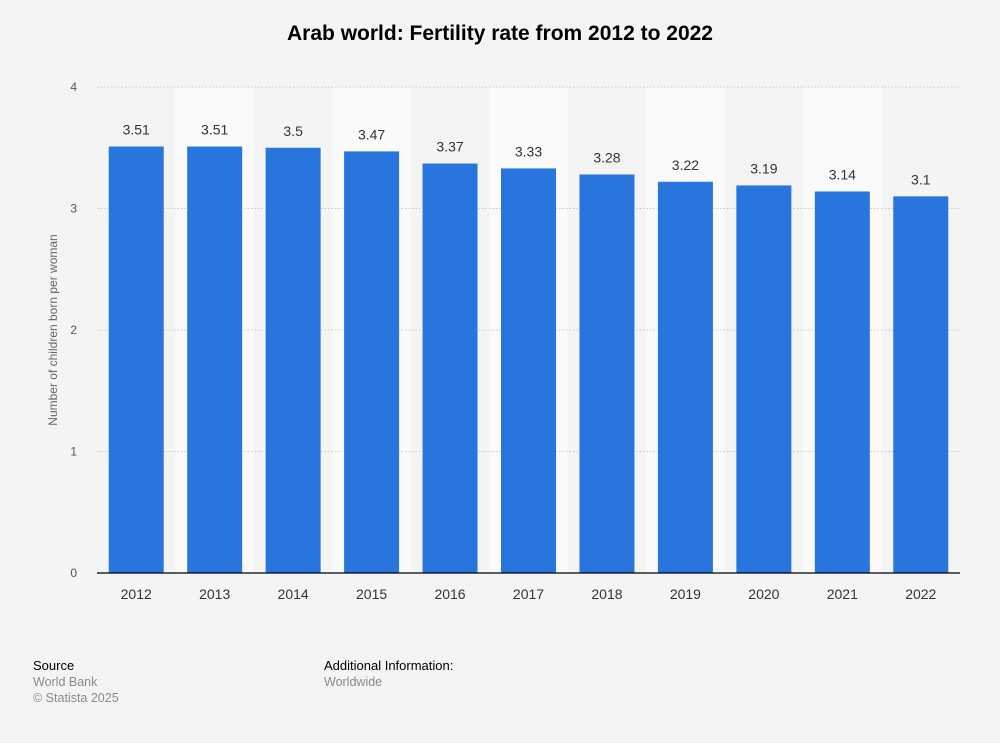  Describe the element at coordinates (842, 174) in the screenshot. I see `bar-value-label: 3.14` at that location.